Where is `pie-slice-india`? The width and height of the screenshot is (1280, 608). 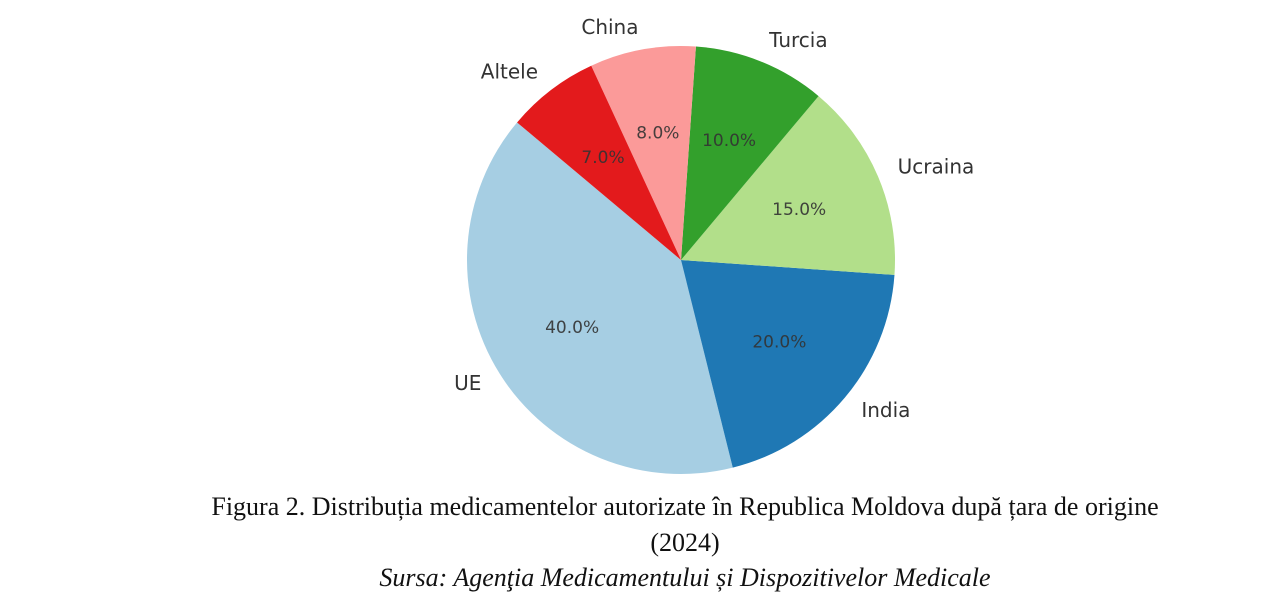 pie-slice-india is located at coordinates (788, 364).